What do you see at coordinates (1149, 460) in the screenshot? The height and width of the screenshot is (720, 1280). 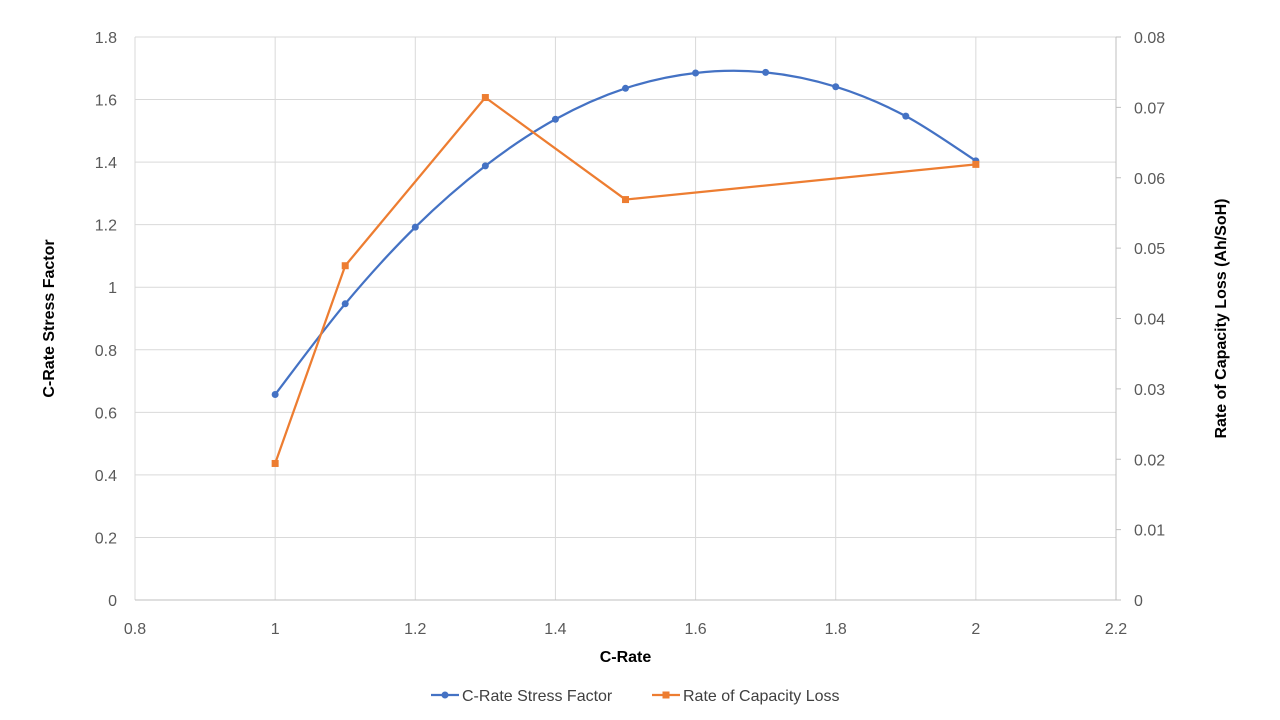 I see `y2-tick-label: 0.02` at bounding box center [1149, 460].